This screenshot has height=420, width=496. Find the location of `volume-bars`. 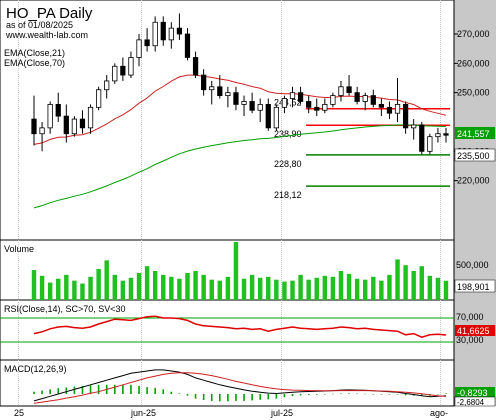

volume-bars is located at coordinates (240, 271).